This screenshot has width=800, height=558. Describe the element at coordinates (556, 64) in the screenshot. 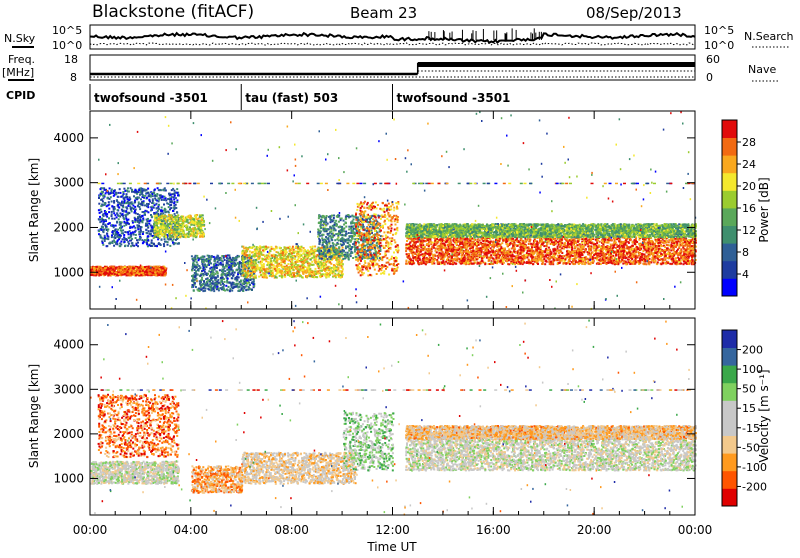

I see `freq-trace-high` at that location.